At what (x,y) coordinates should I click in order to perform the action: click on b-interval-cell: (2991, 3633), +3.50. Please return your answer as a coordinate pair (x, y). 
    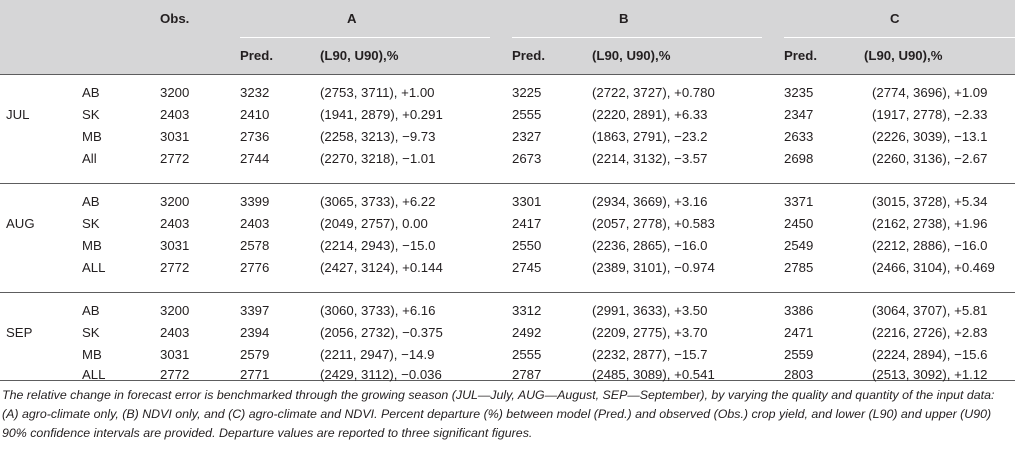
    Looking at the image, I should click on (650, 310).